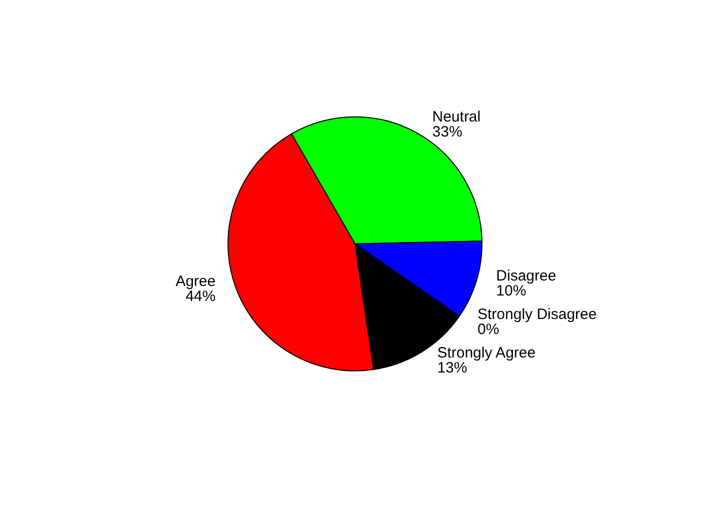 This screenshot has width=710, height=508. Describe the element at coordinates (526, 275) in the screenshot. I see `slice-label: Disagree` at that location.